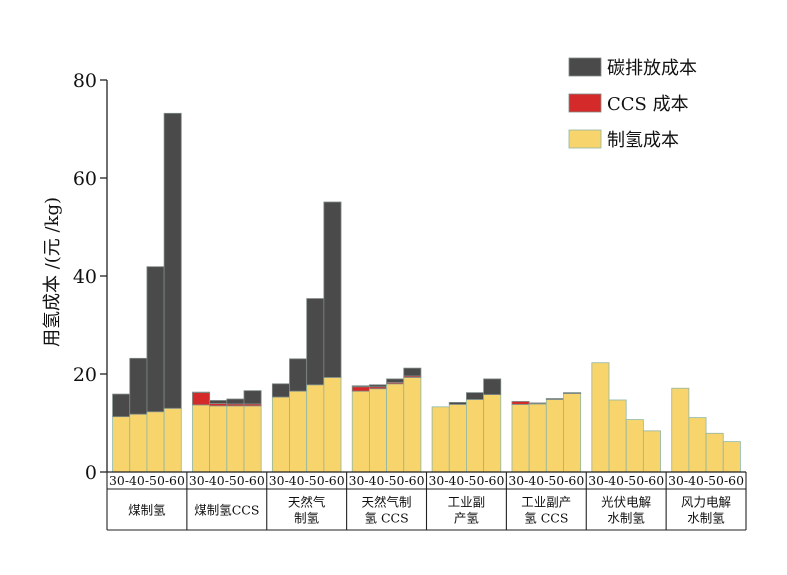  I want to click on y-tick-label: 20, so click(85, 375).